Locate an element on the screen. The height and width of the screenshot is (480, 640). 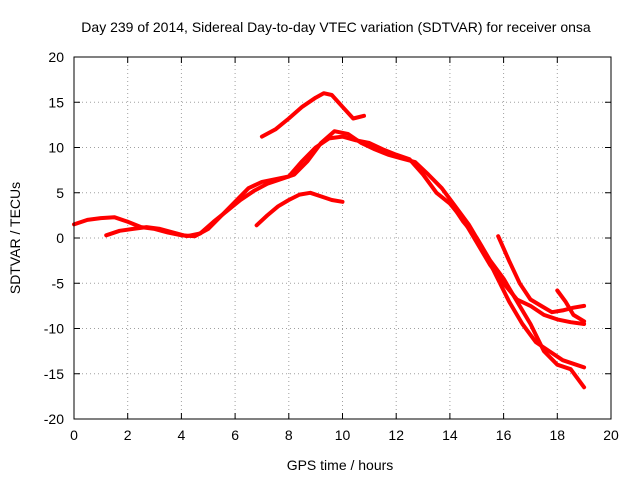
x-tick-label: 10 is located at coordinates (343, 435).